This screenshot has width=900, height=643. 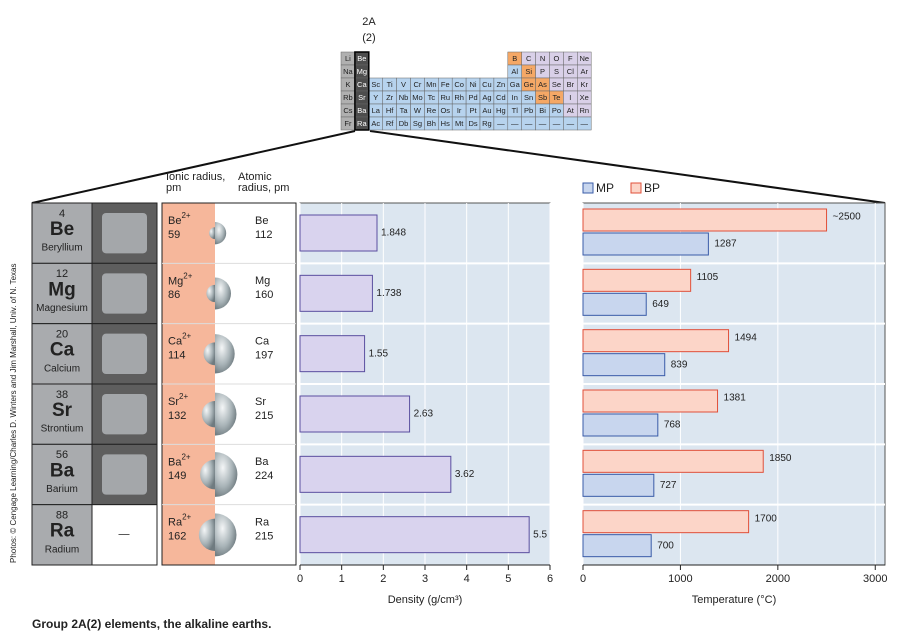 What do you see at coordinates (778, 579) in the screenshot?
I see `x-tick-label: 2000` at bounding box center [778, 579].